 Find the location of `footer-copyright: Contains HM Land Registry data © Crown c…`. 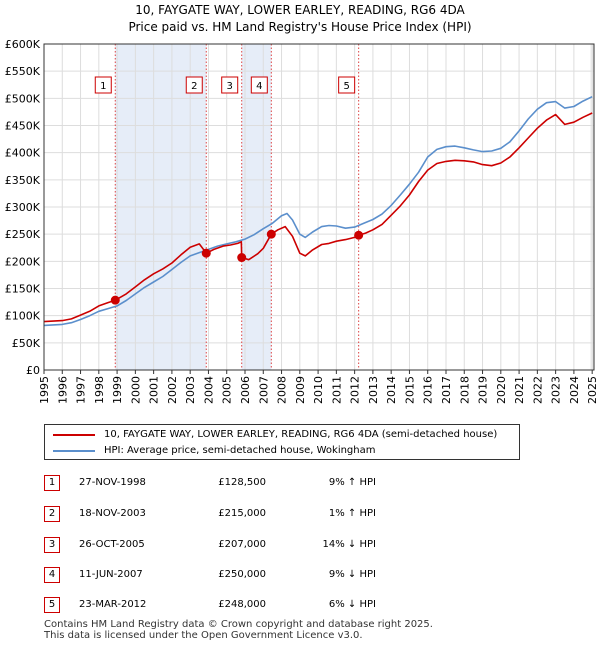

footer-copyright: Contains HM Land Registry data © Crown c… is located at coordinates (238, 624).